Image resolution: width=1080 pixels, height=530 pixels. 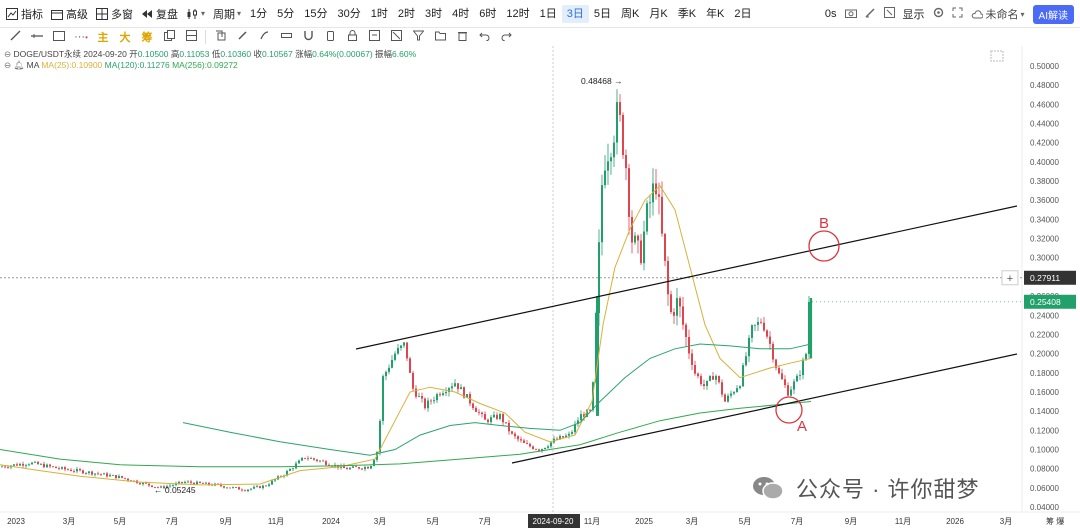 I want to click on magnet-icon, so click(x=308, y=37).